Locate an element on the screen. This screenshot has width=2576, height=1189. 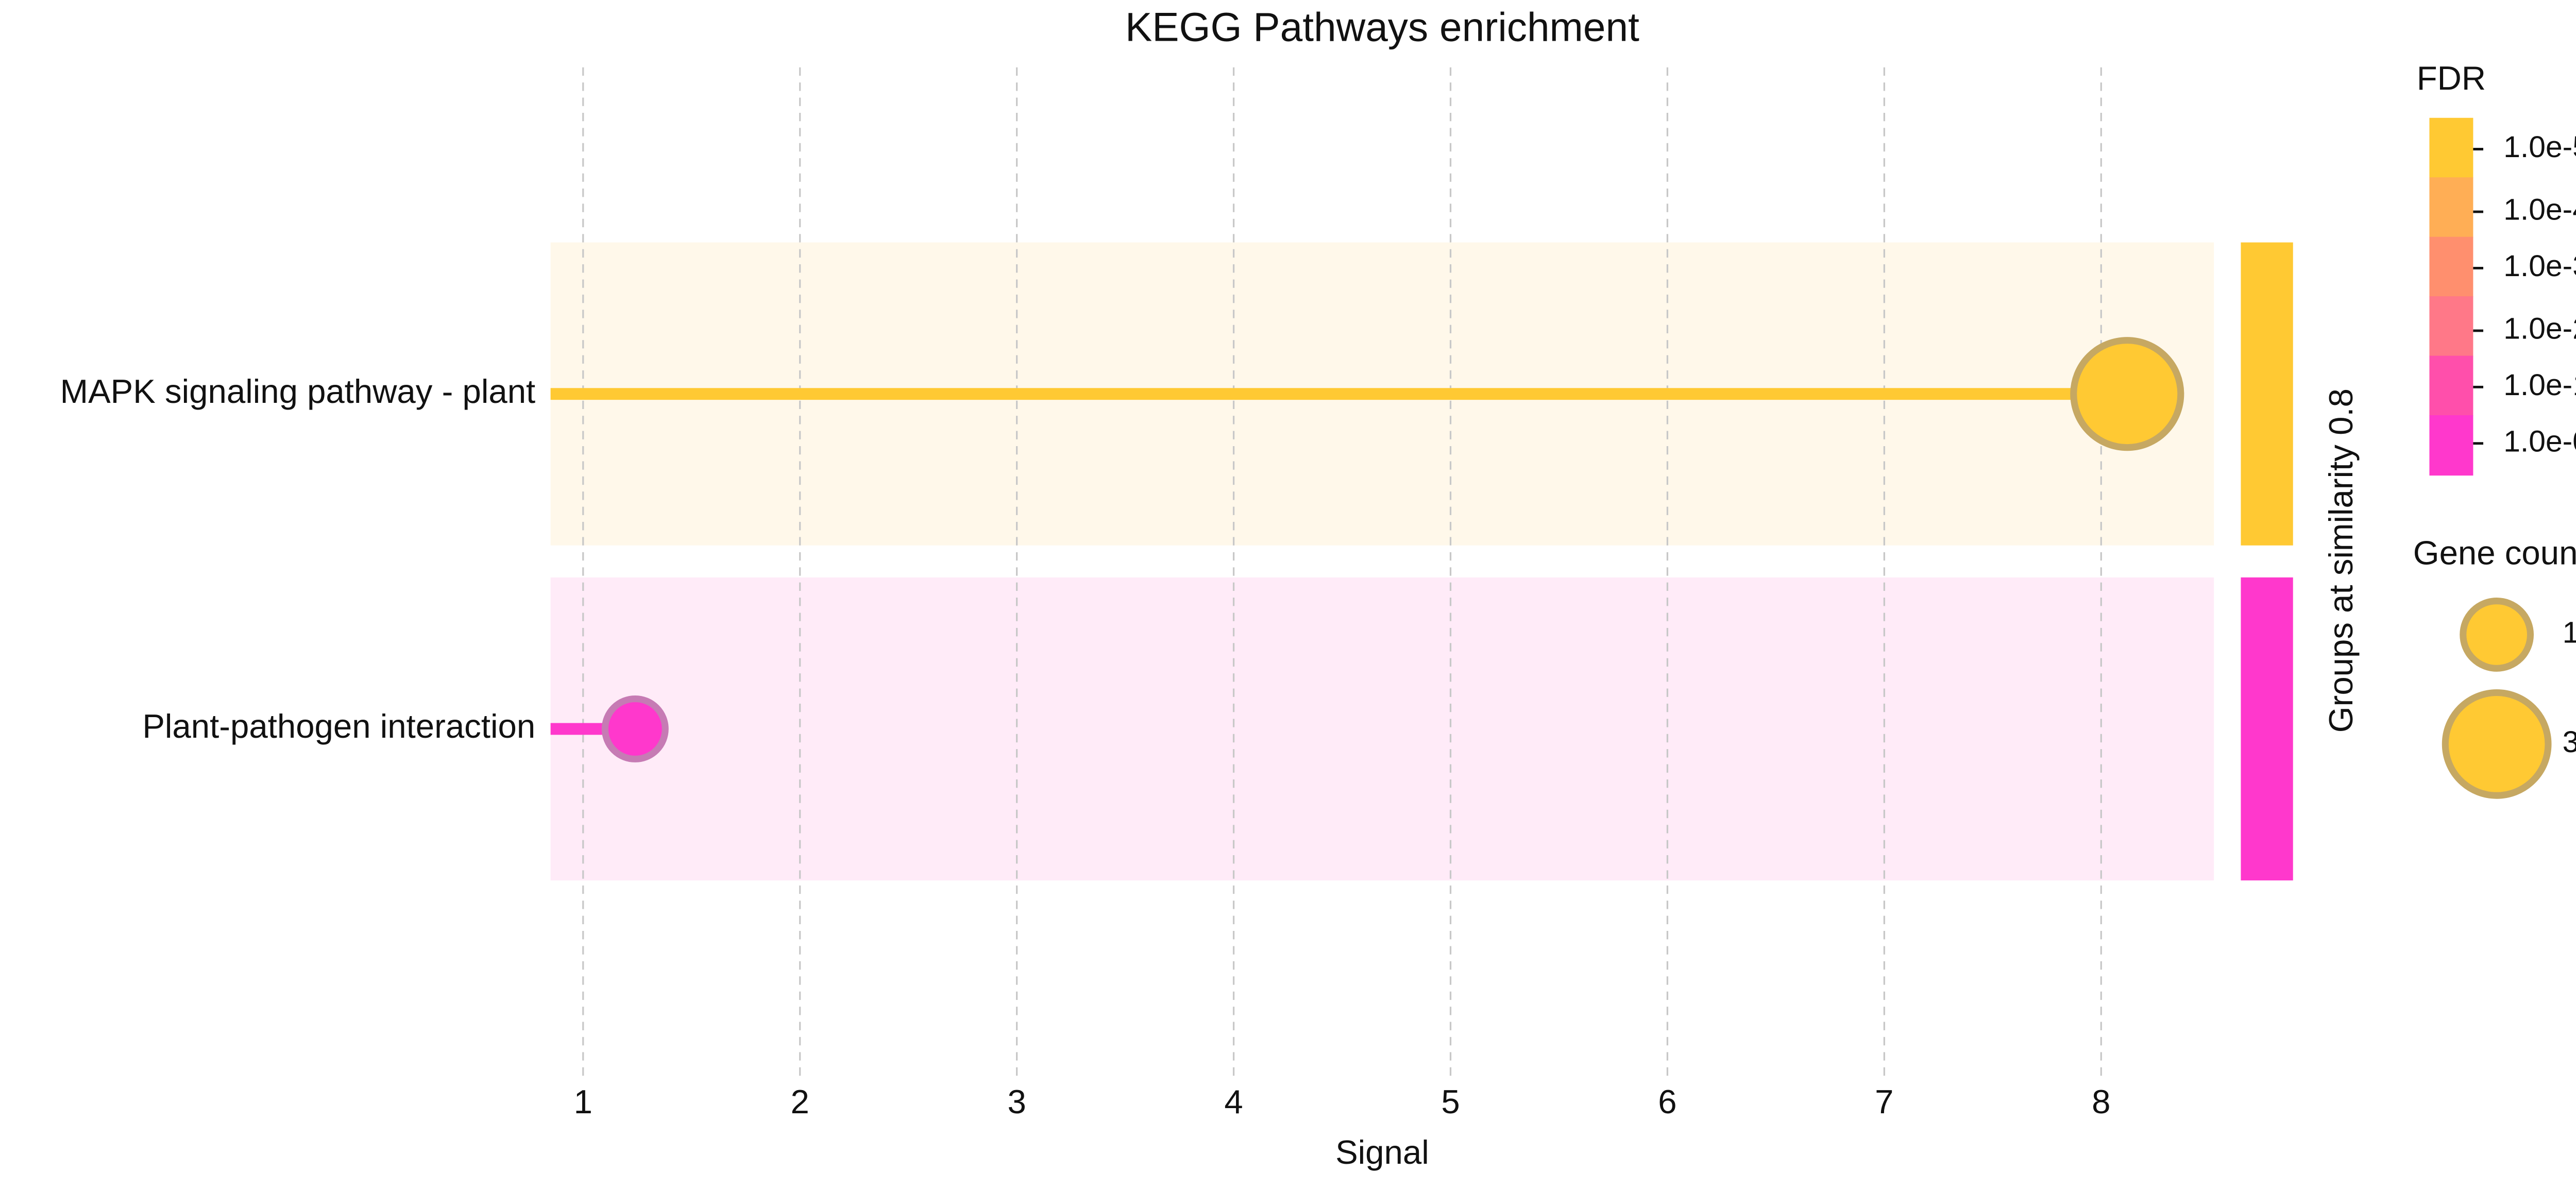
y-tick-label: Plant-pathogen interaction is located at coordinates (338, 726).